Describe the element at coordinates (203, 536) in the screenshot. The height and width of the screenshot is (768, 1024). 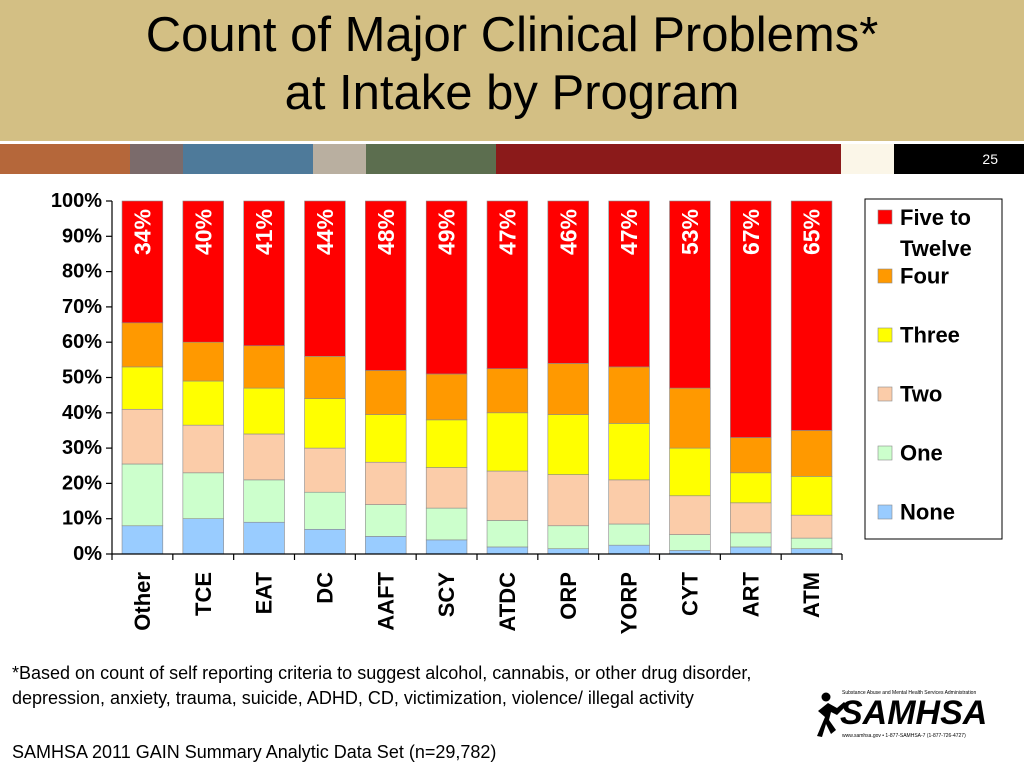
I see `bar-segment-tce-none` at that location.